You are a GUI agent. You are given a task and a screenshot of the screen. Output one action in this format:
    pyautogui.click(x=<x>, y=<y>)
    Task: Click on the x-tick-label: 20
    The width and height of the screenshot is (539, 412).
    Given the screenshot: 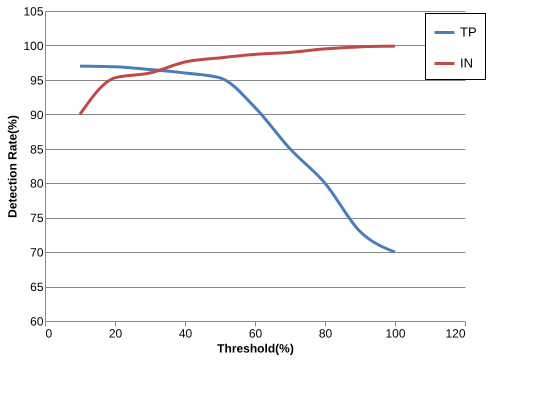 What is the action you would take?
    pyautogui.click(x=115, y=333)
    